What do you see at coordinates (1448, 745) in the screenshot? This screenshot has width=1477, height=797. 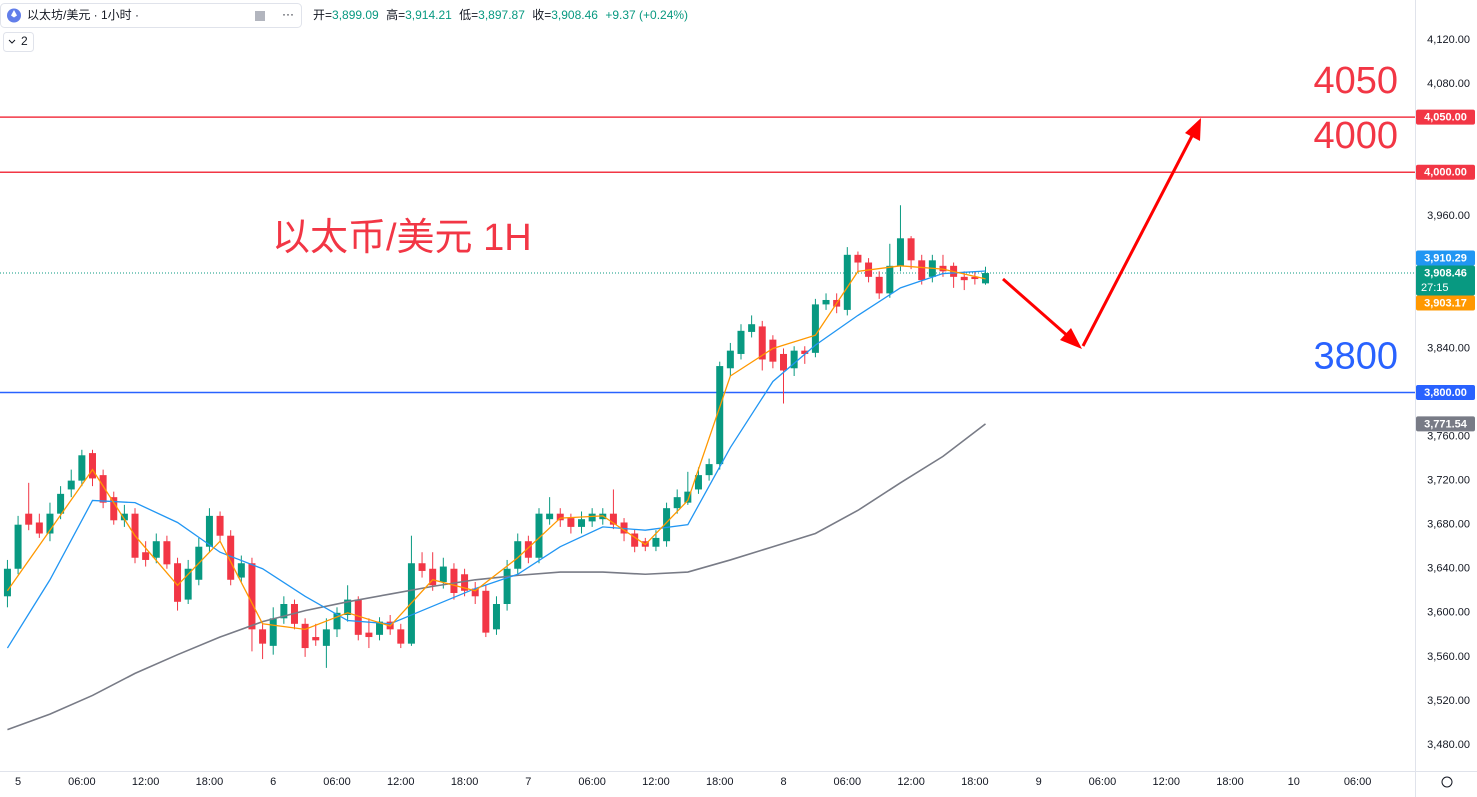 I see `y-tick-label: 3,480.00` at bounding box center [1448, 745].